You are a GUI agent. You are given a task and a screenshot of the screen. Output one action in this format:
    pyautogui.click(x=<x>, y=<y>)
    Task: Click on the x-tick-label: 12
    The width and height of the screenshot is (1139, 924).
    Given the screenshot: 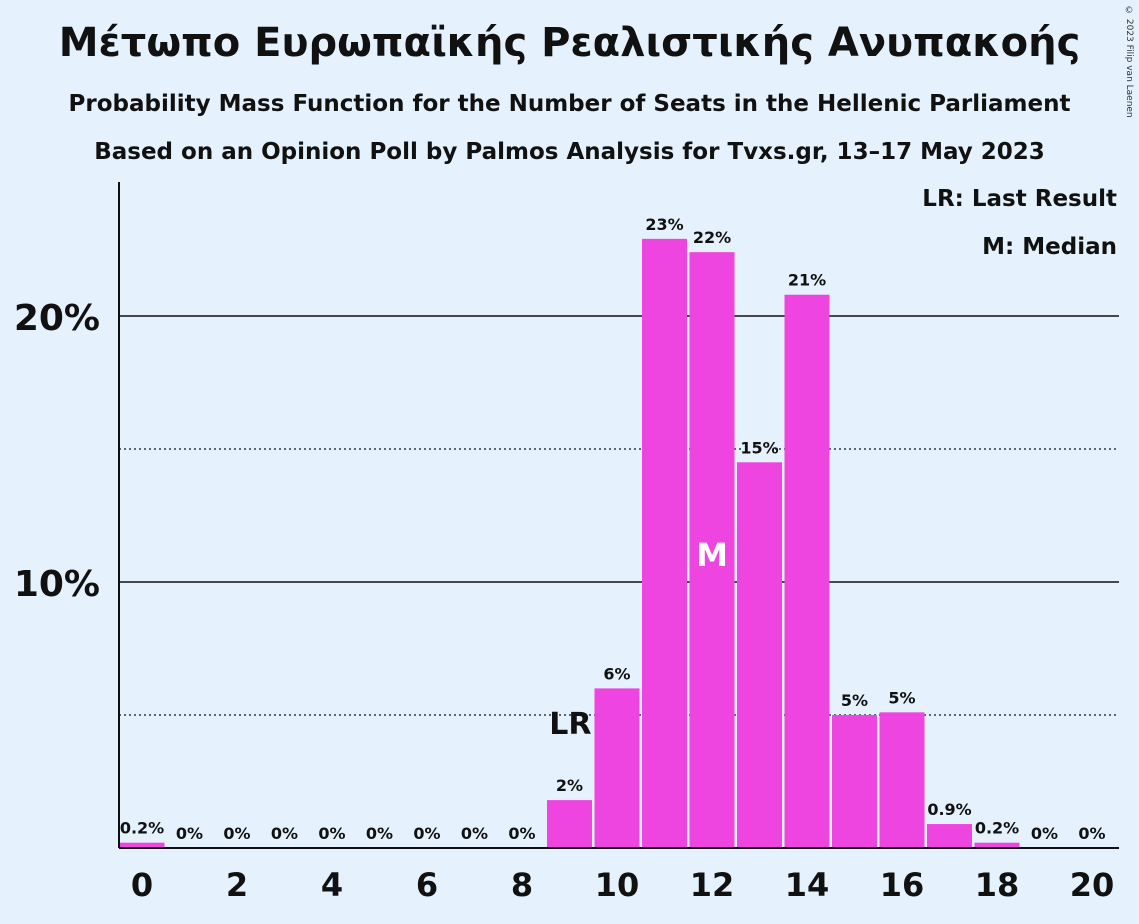 What is the action you would take?
    pyautogui.click(x=712, y=885)
    